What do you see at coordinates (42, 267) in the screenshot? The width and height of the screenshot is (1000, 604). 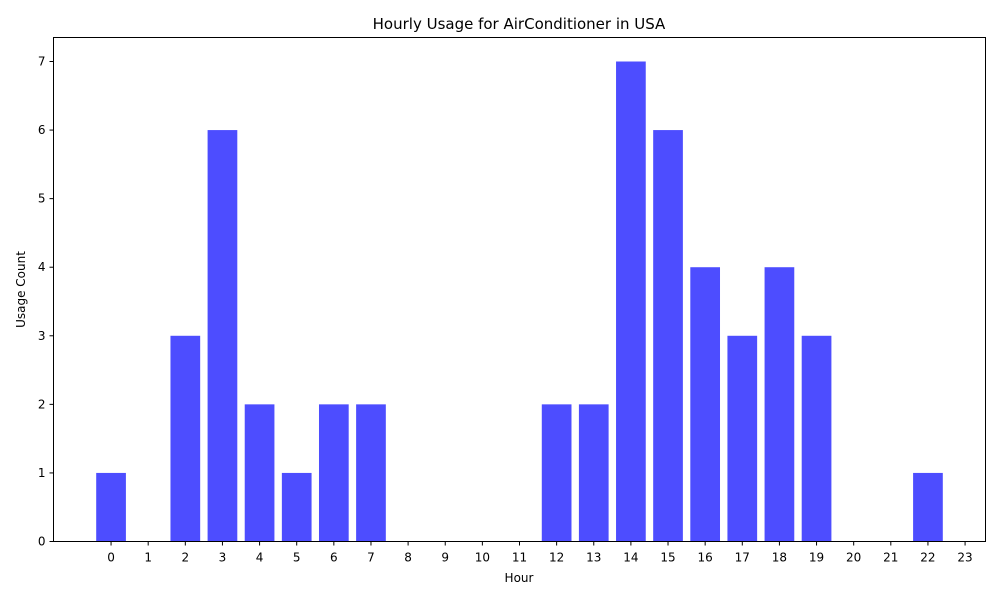 I see `y-tick-label: 4` at bounding box center [42, 267].